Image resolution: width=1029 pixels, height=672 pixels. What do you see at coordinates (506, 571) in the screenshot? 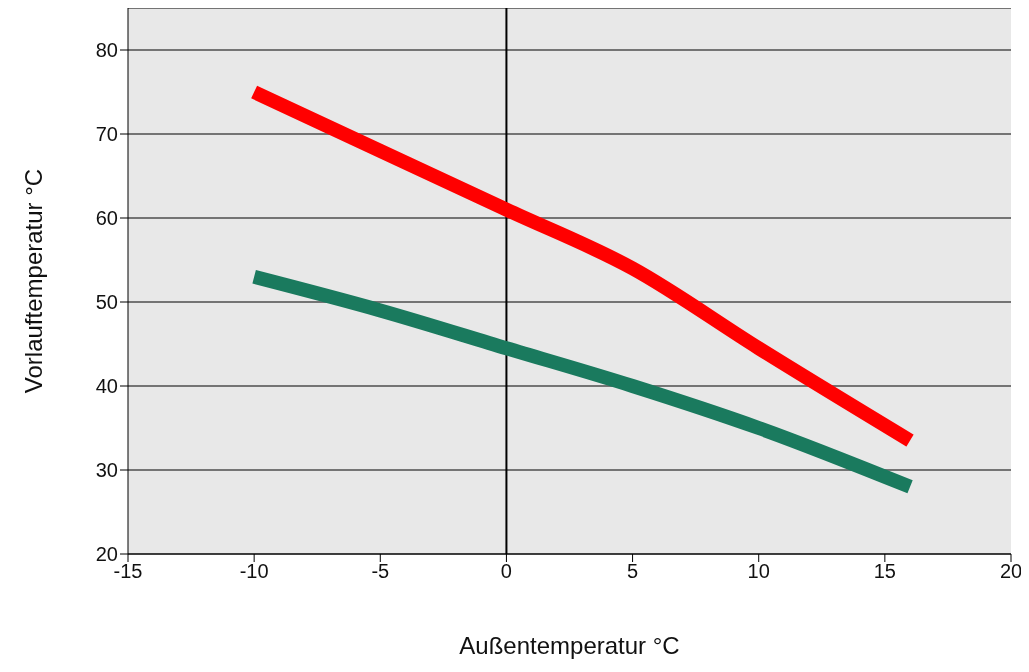
I see `x-tick-label: 0` at bounding box center [506, 571].